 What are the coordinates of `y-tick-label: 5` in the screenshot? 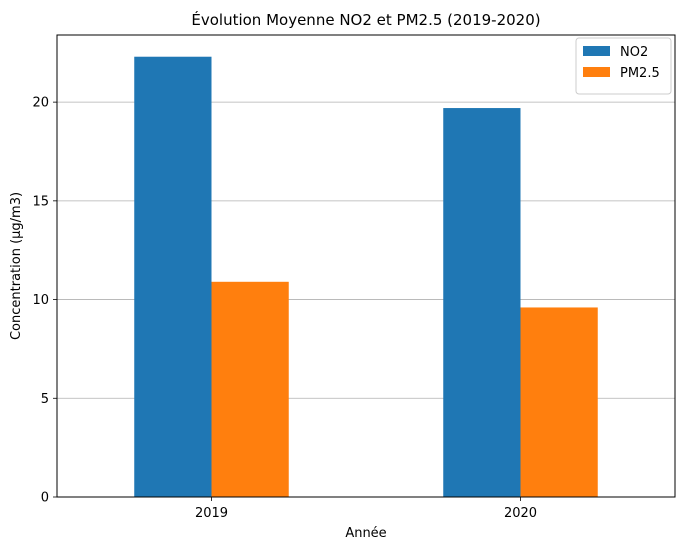 It's located at (45, 399).